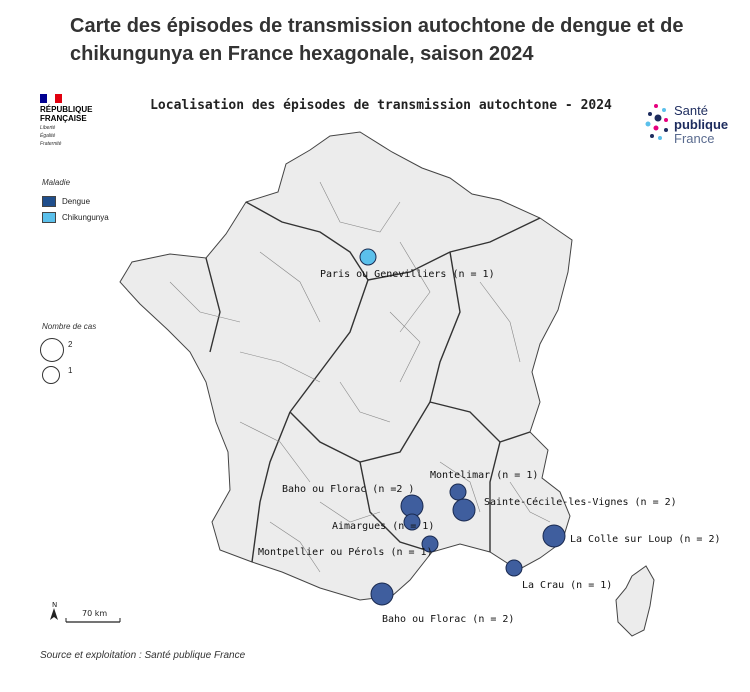 The width and height of the screenshot is (750, 692). Describe the element at coordinates (70, 370) in the screenshot. I see `size-label-1: 1` at that location.